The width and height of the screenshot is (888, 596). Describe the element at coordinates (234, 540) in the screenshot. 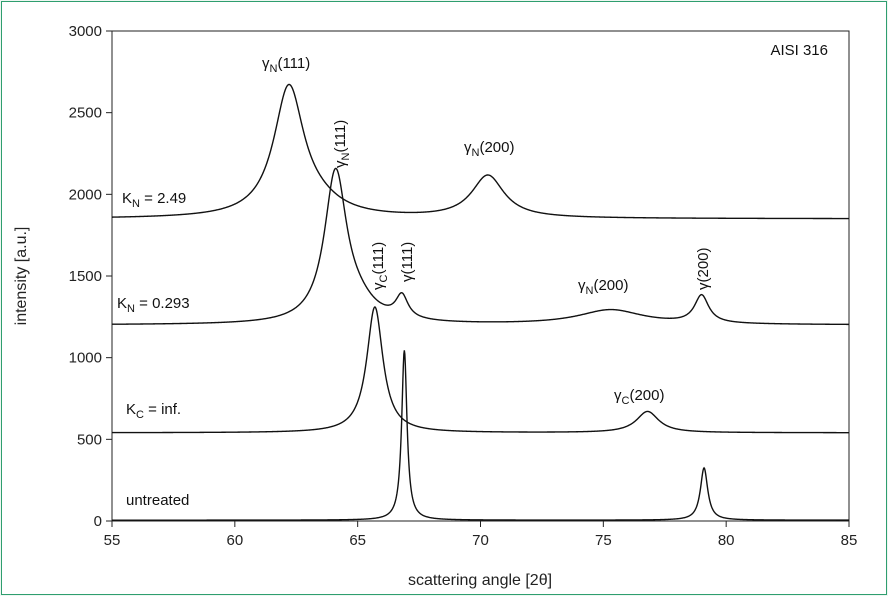

I see `x-tick-label: 60` at that location.